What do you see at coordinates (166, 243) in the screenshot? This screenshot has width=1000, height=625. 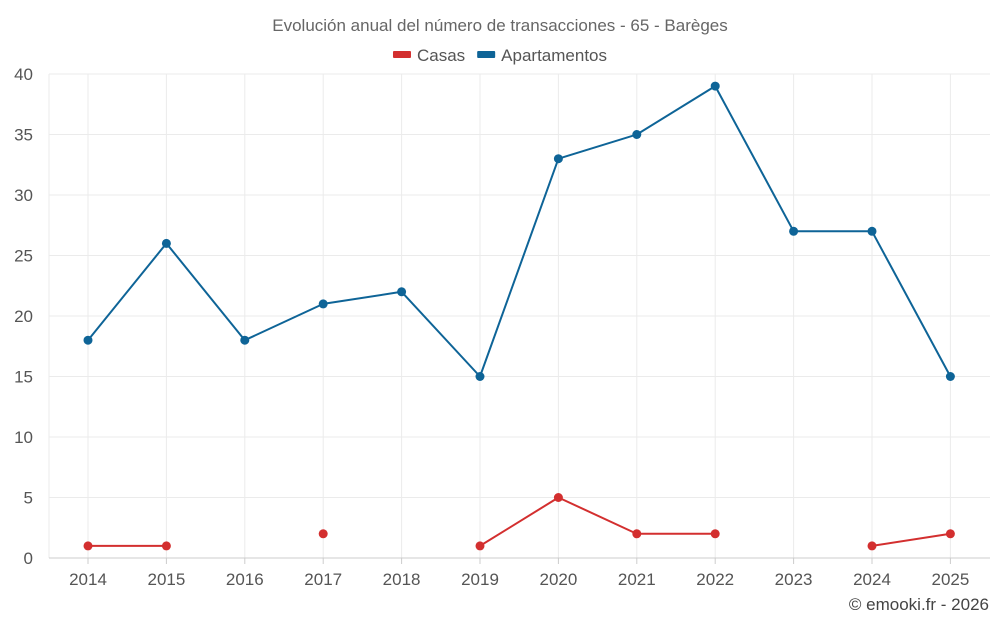 I see `data-point-apartamentos-2015` at bounding box center [166, 243].